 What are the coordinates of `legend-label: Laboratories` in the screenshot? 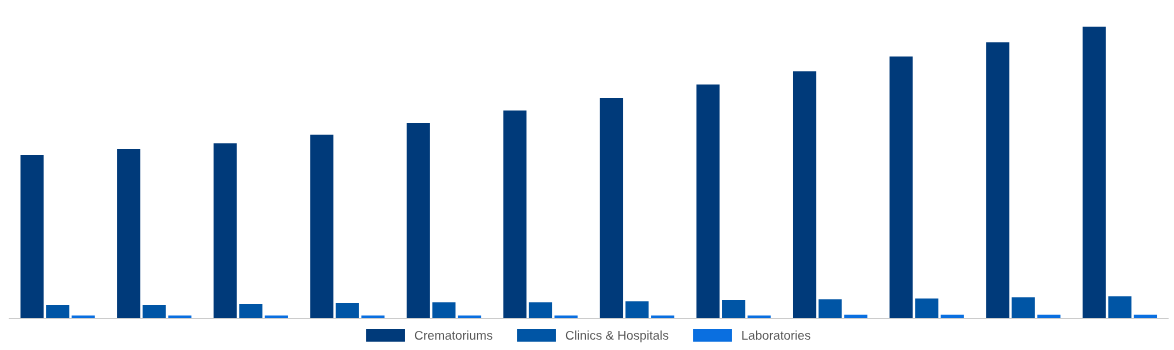 It's located at (776, 335).